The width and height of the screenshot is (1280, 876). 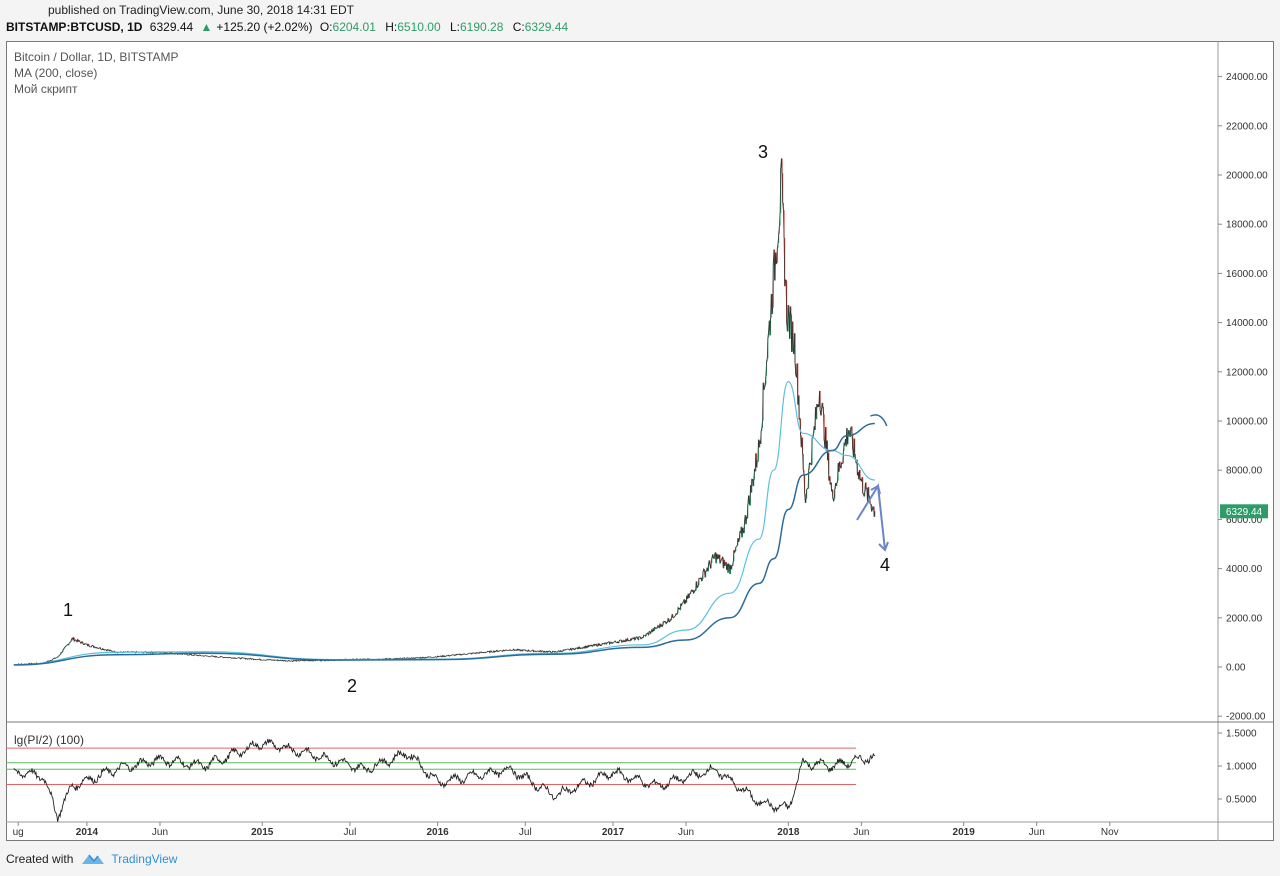 What do you see at coordinates (171, 27) in the screenshot?
I see `last-price: 6329.44` at bounding box center [171, 27].